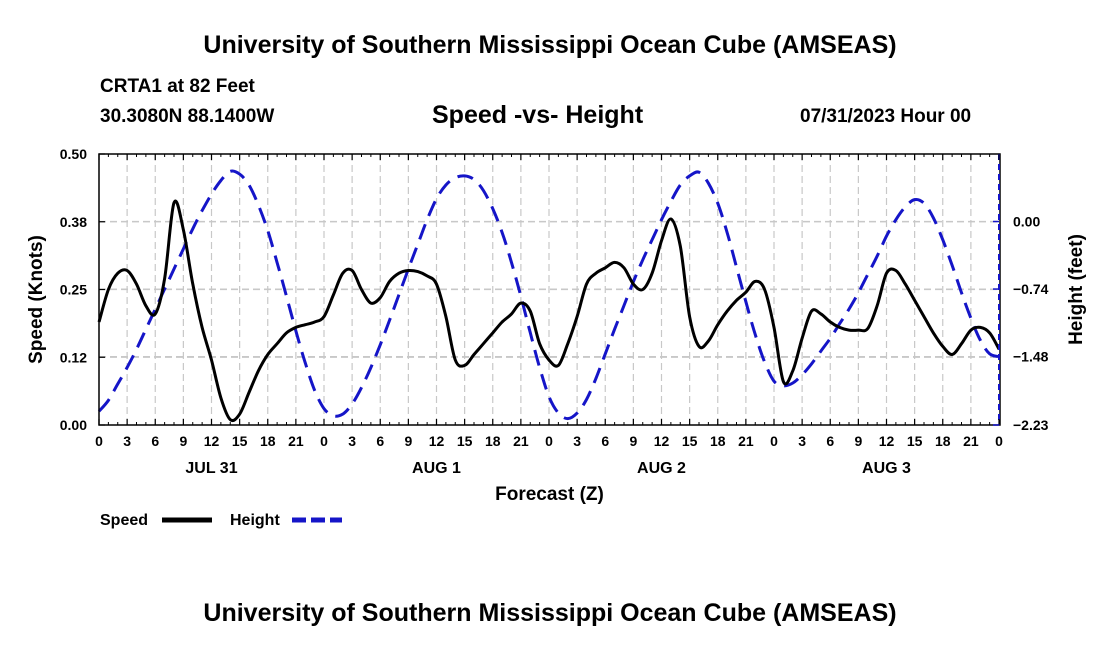 The width and height of the screenshot is (1100, 650). Describe the element at coordinates (886, 116) in the screenshot. I see `datetime-label: 07/31/2023 Hour 00` at that location.